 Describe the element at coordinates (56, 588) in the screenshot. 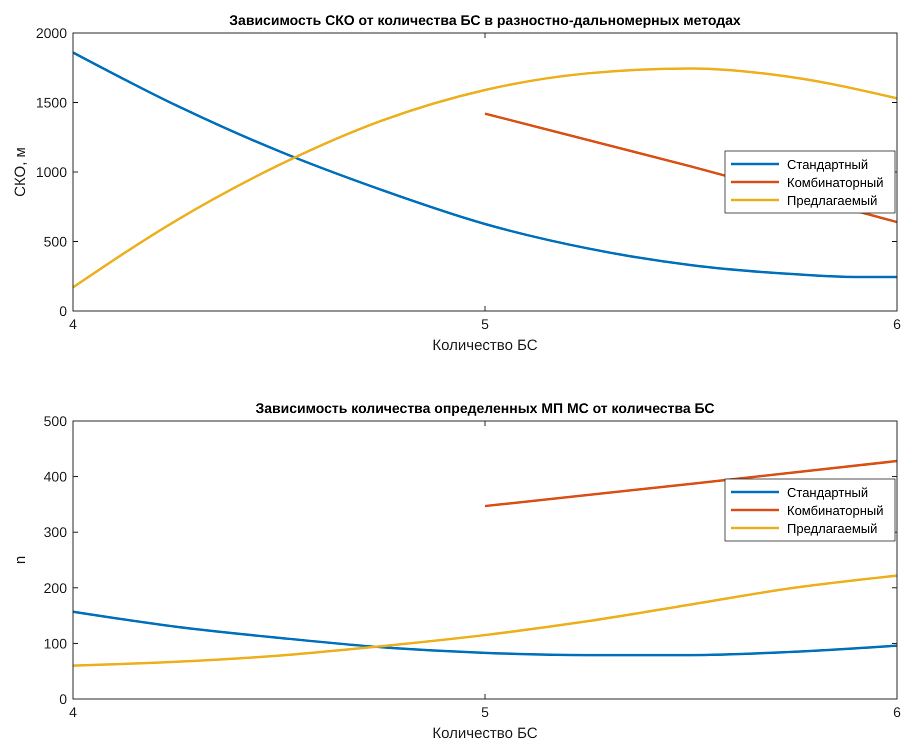

I see `y-tick-label: 200` at that location.